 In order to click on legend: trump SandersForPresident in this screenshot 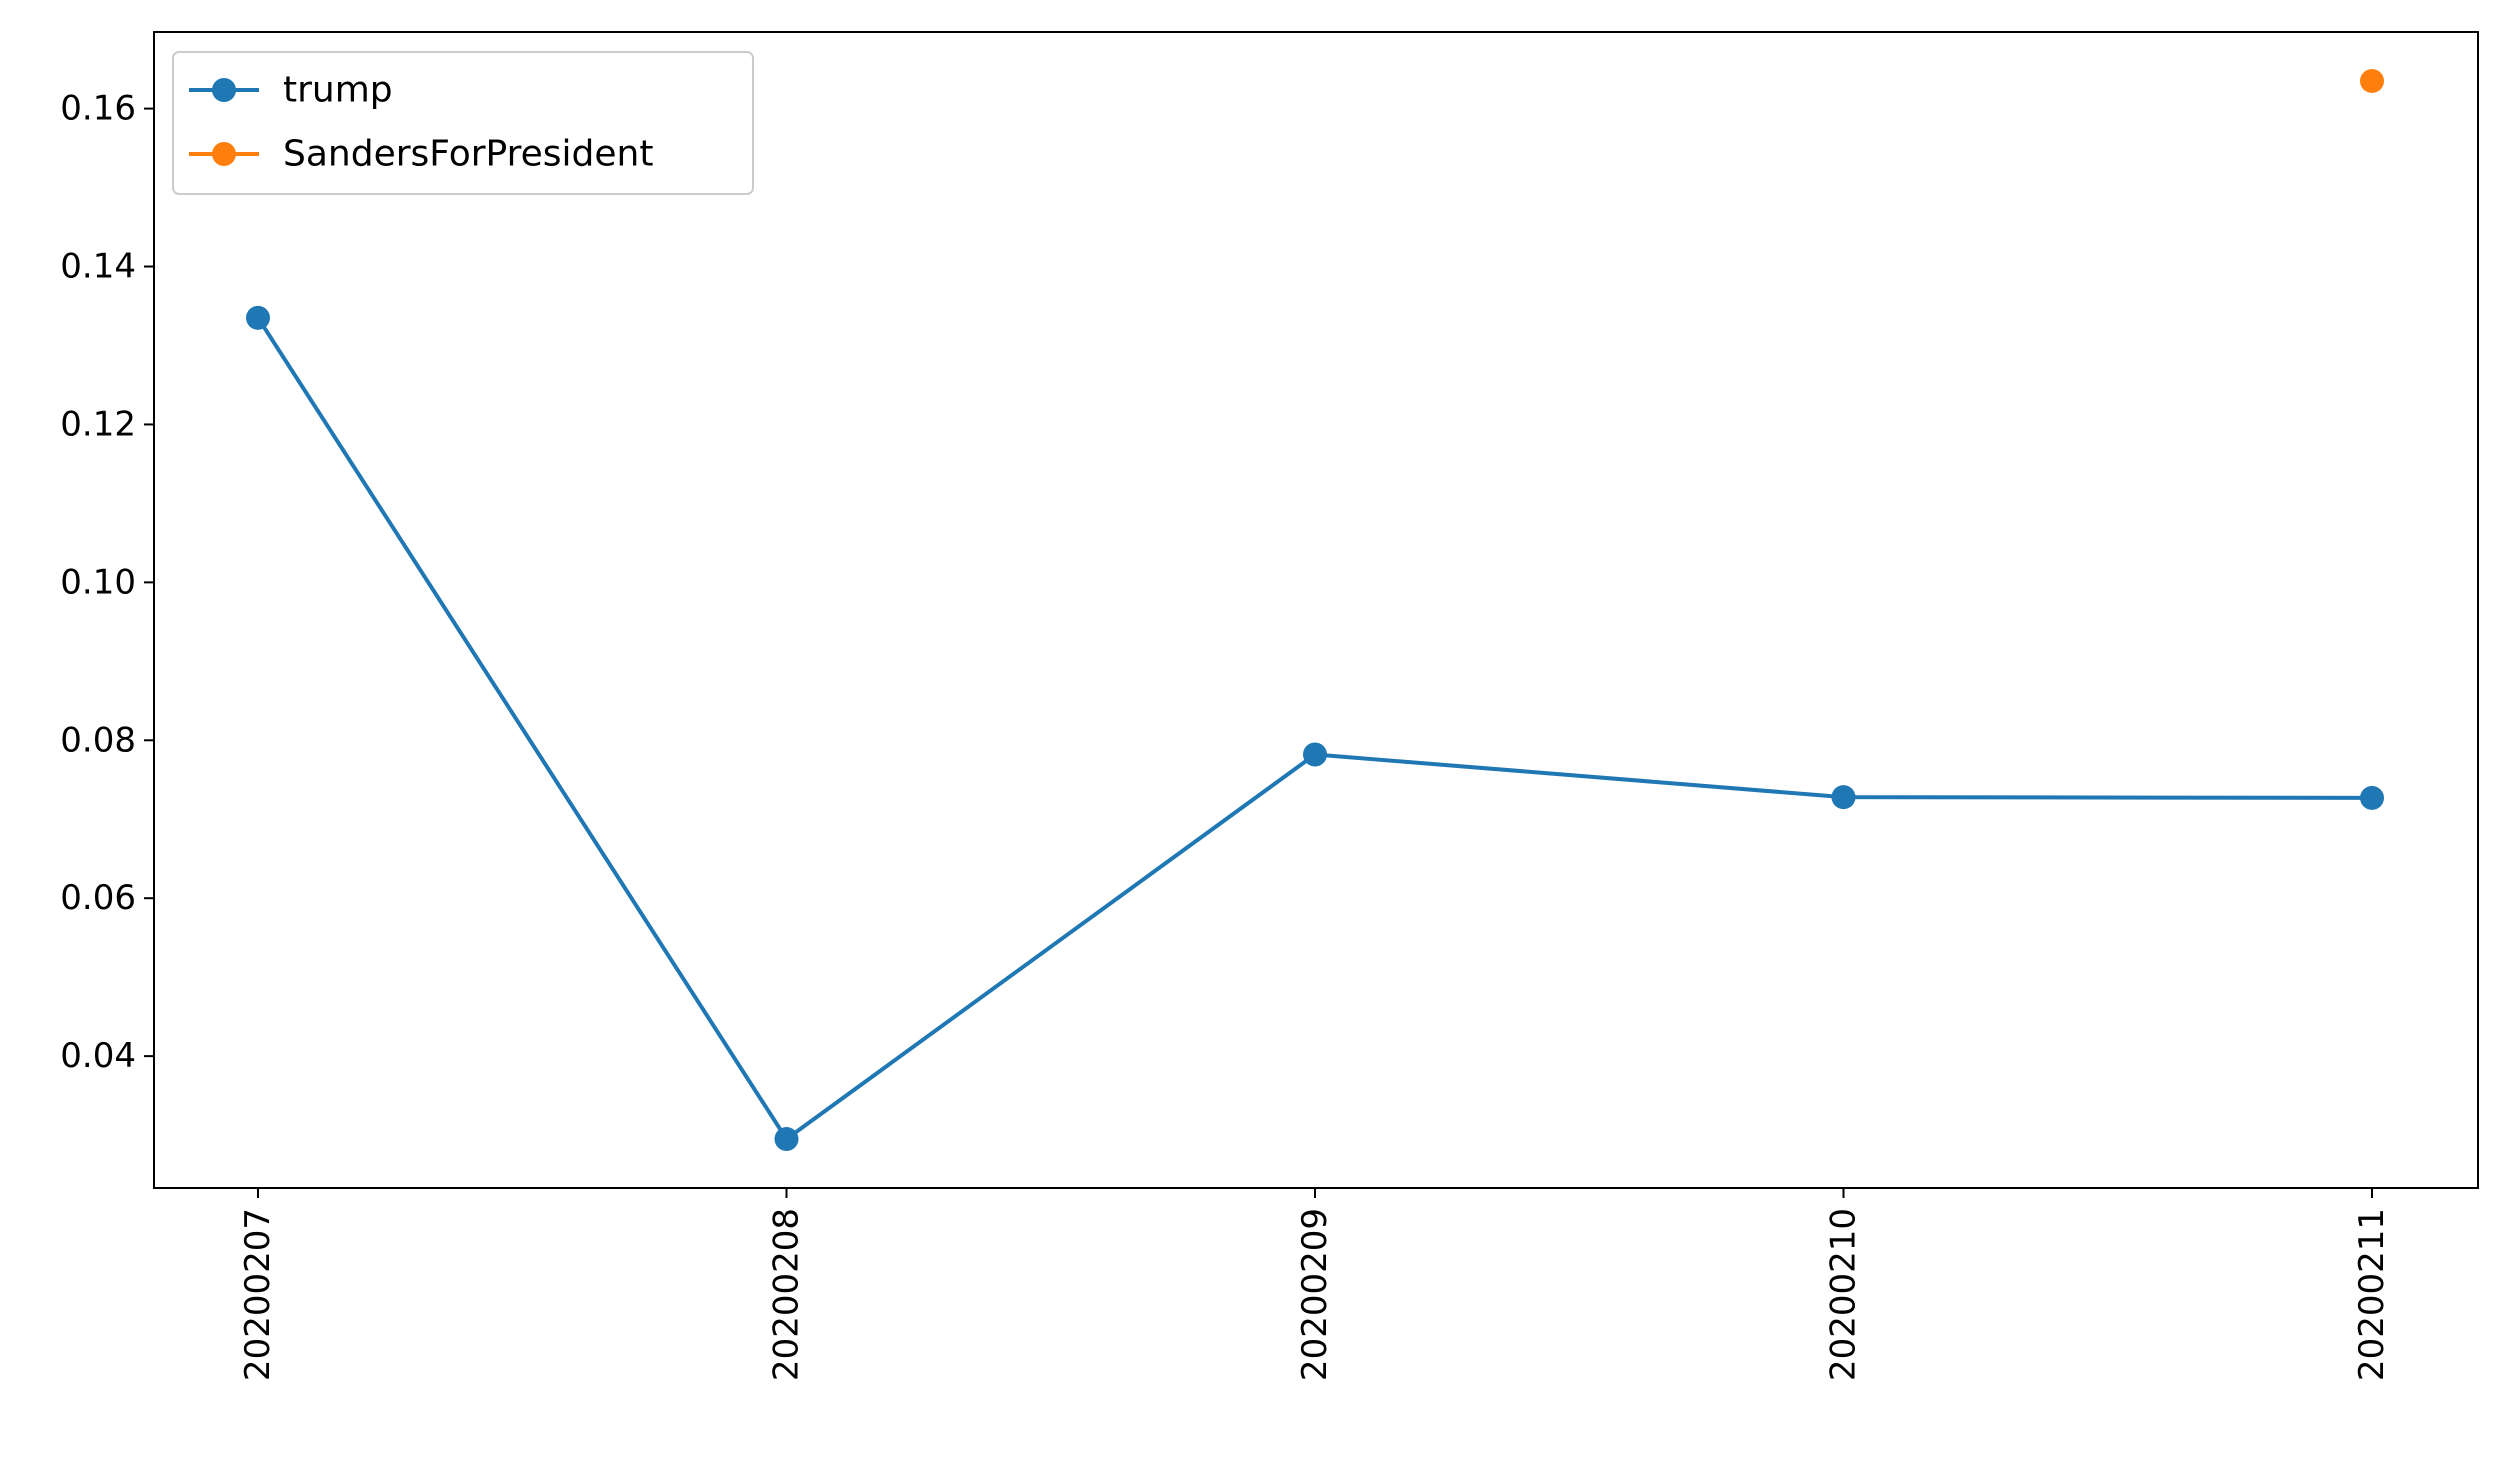, I will do `click(463, 123)`.